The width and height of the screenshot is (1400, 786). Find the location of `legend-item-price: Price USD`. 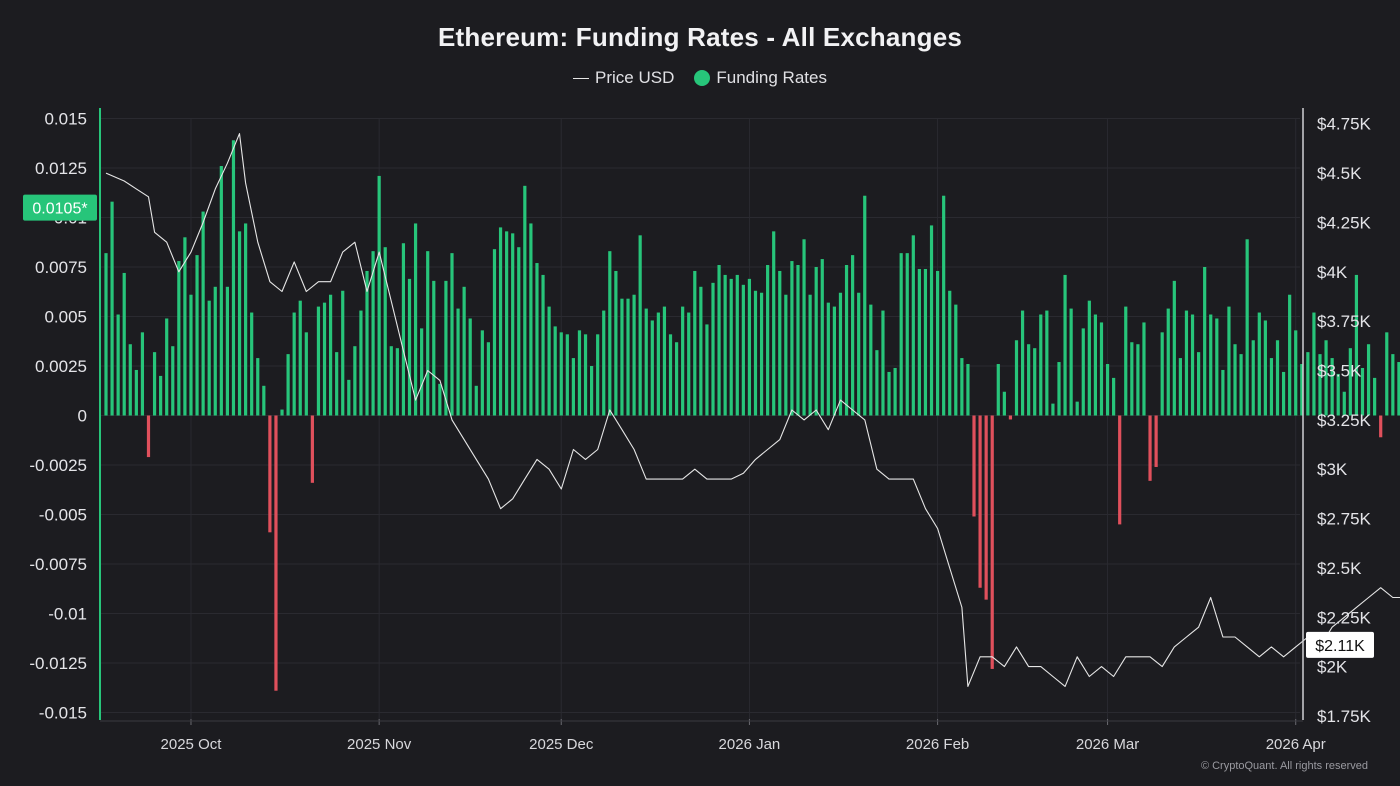

legend-item-price: Price USD is located at coordinates (623, 78).